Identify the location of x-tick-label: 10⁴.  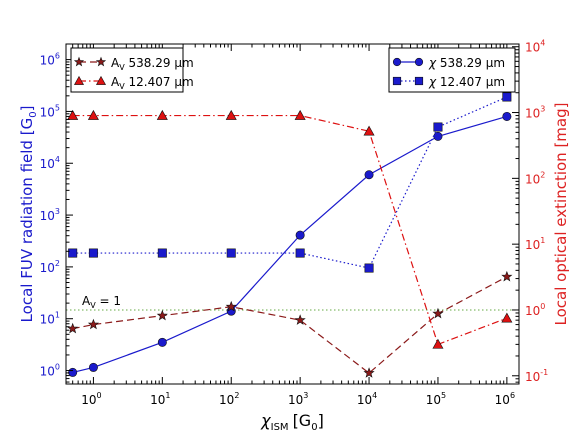
(367, 399).